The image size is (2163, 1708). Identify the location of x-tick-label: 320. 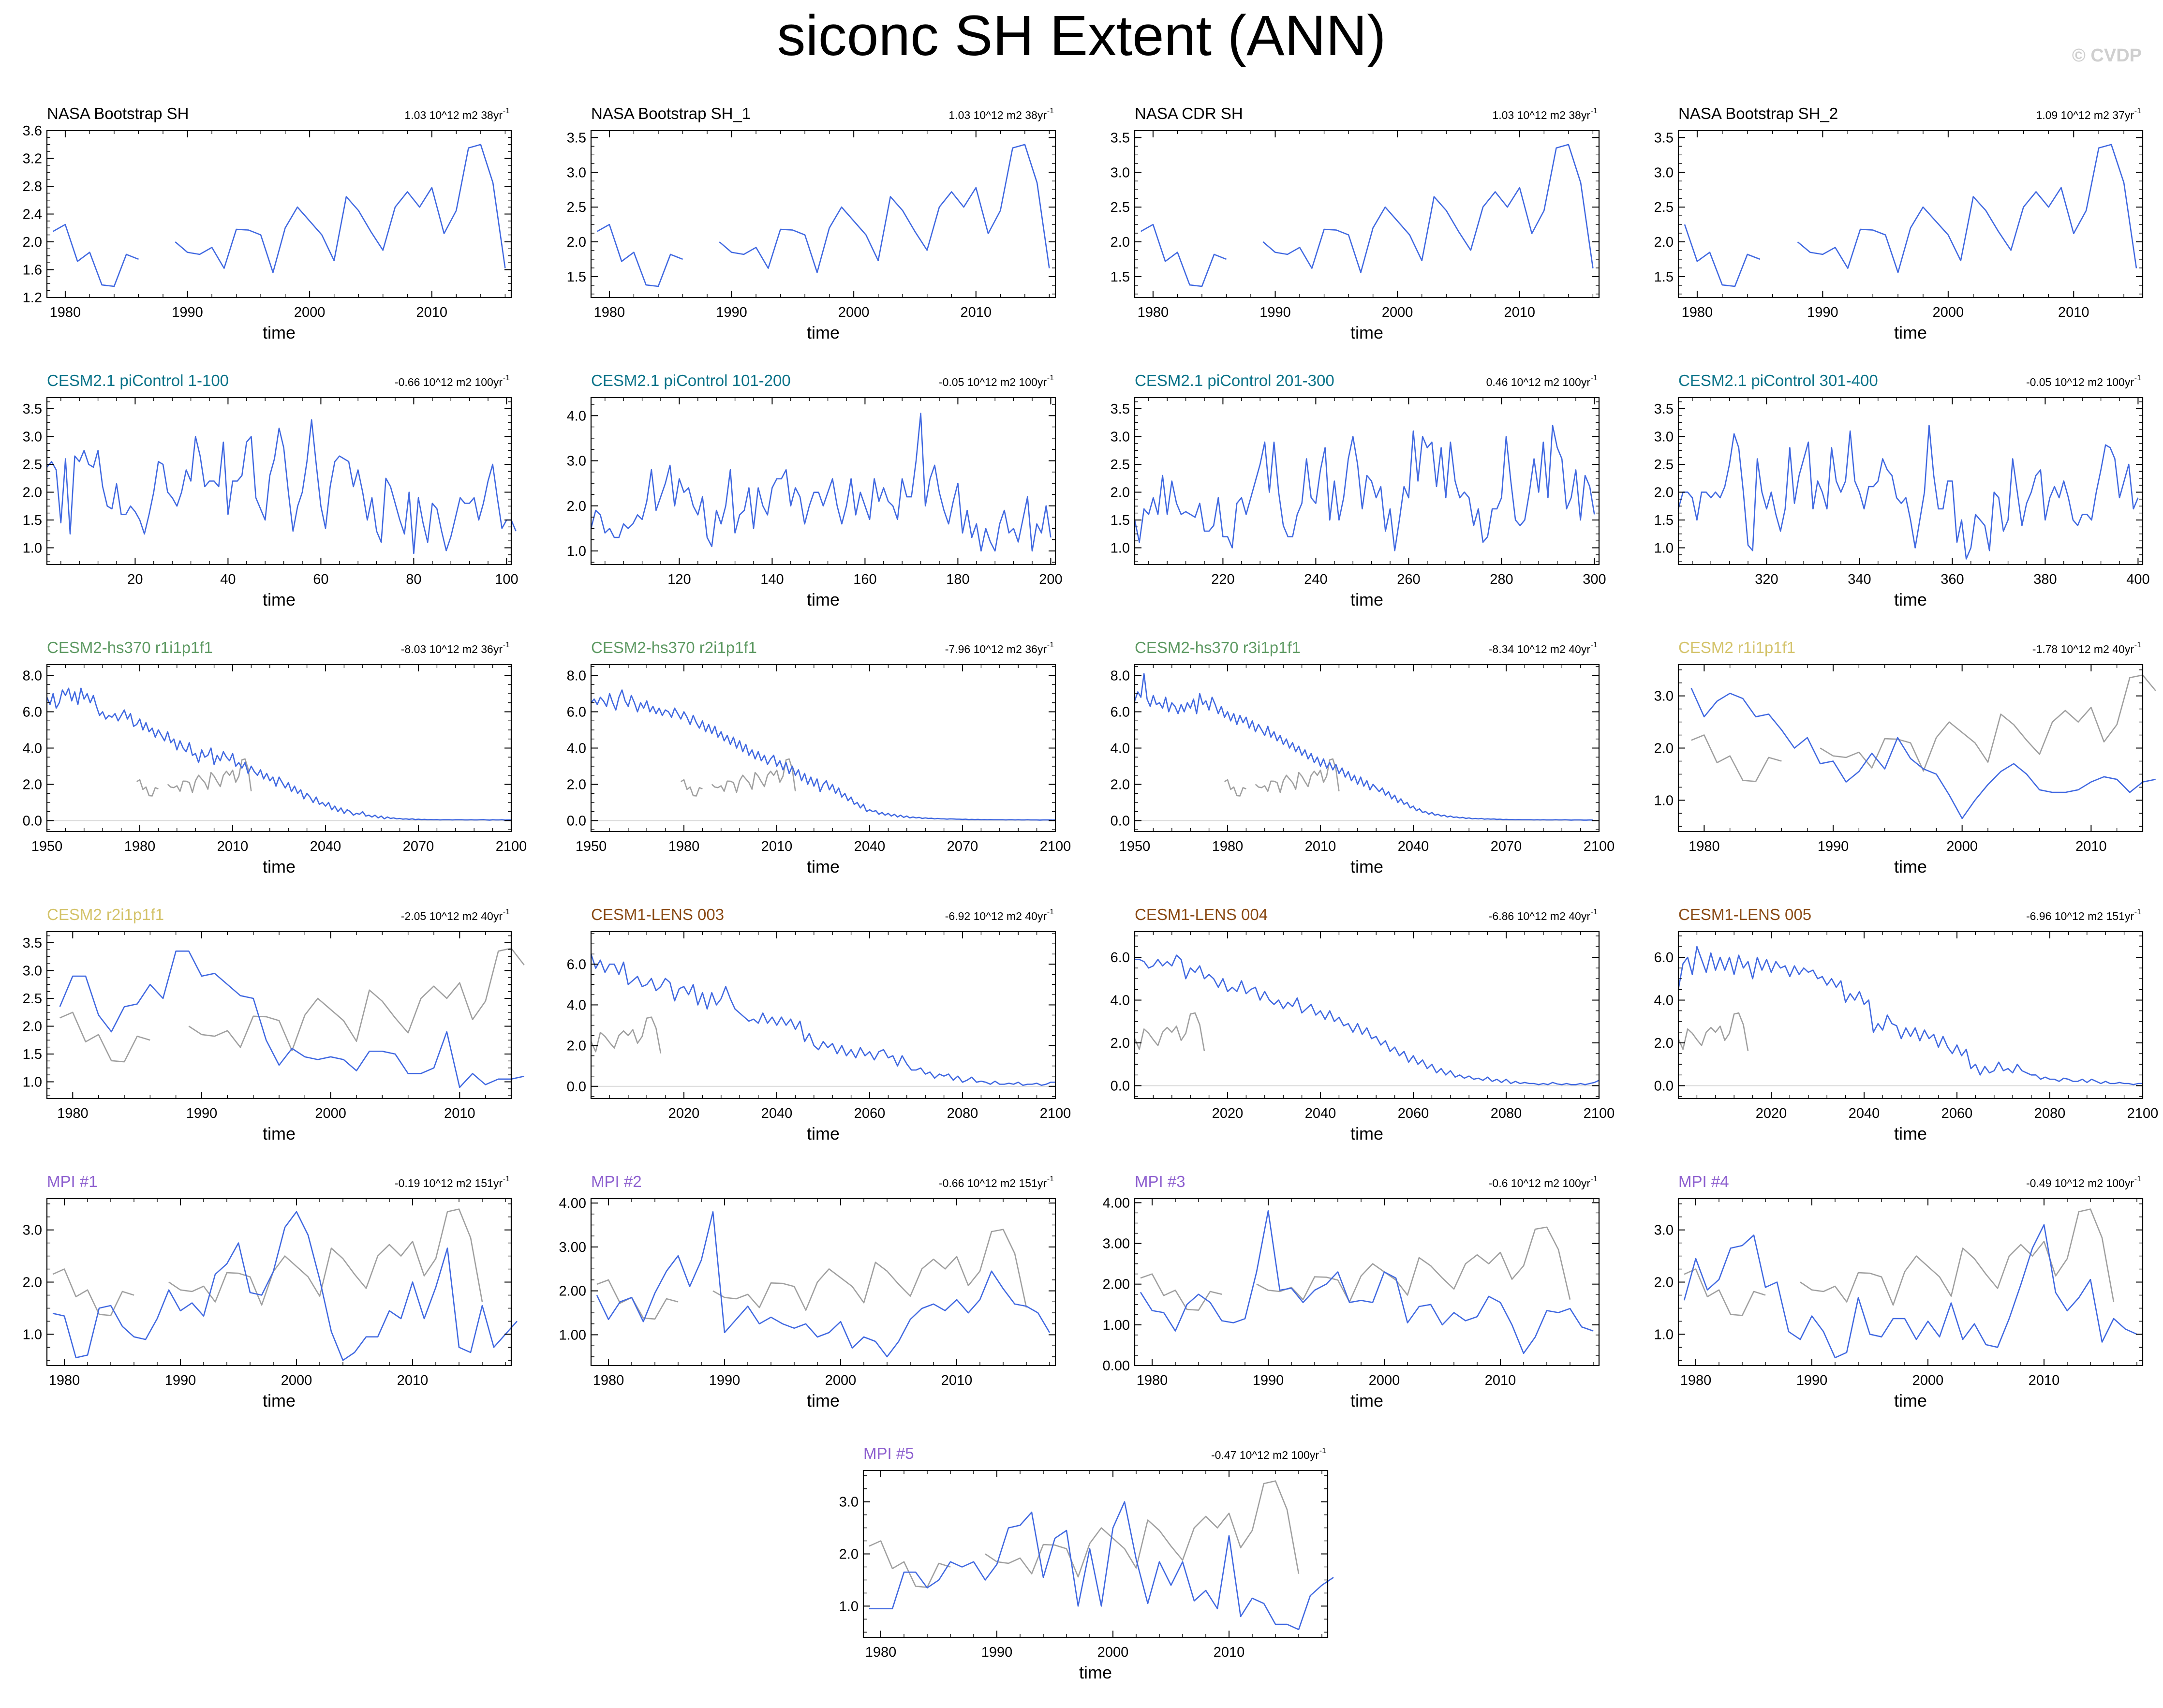
(1767, 579).